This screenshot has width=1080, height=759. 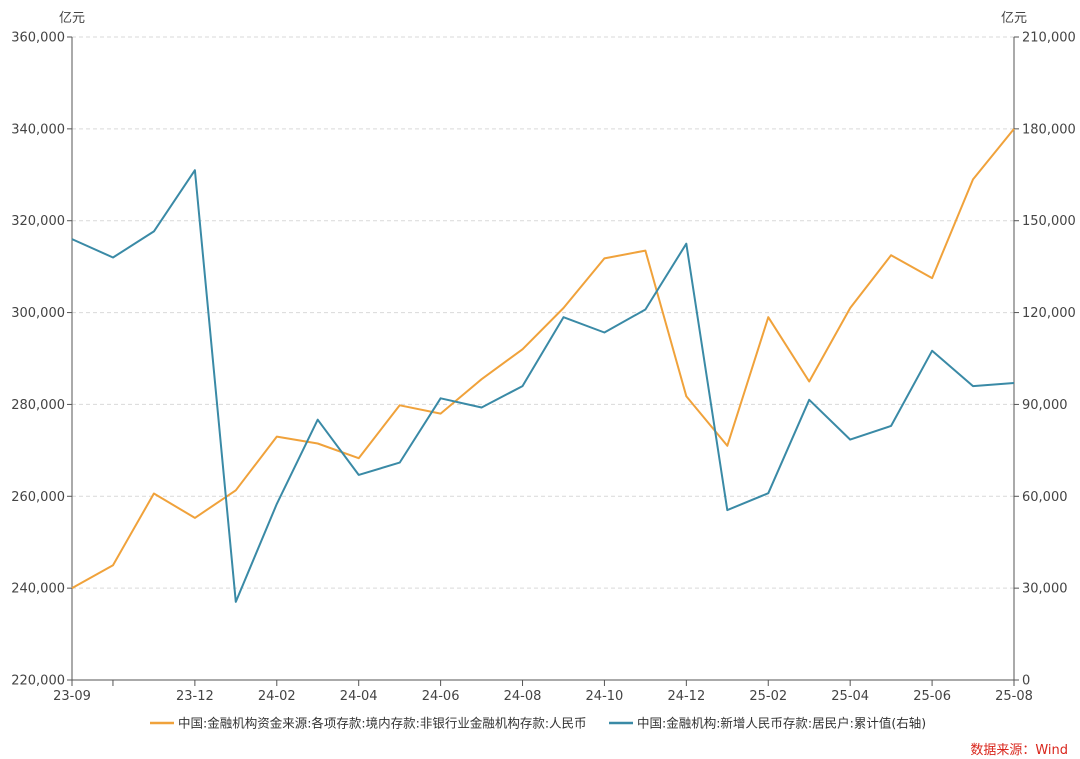 What do you see at coordinates (768, 696) in the screenshot?
I see `x-tick-label: 25-02` at bounding box center [768, 696].